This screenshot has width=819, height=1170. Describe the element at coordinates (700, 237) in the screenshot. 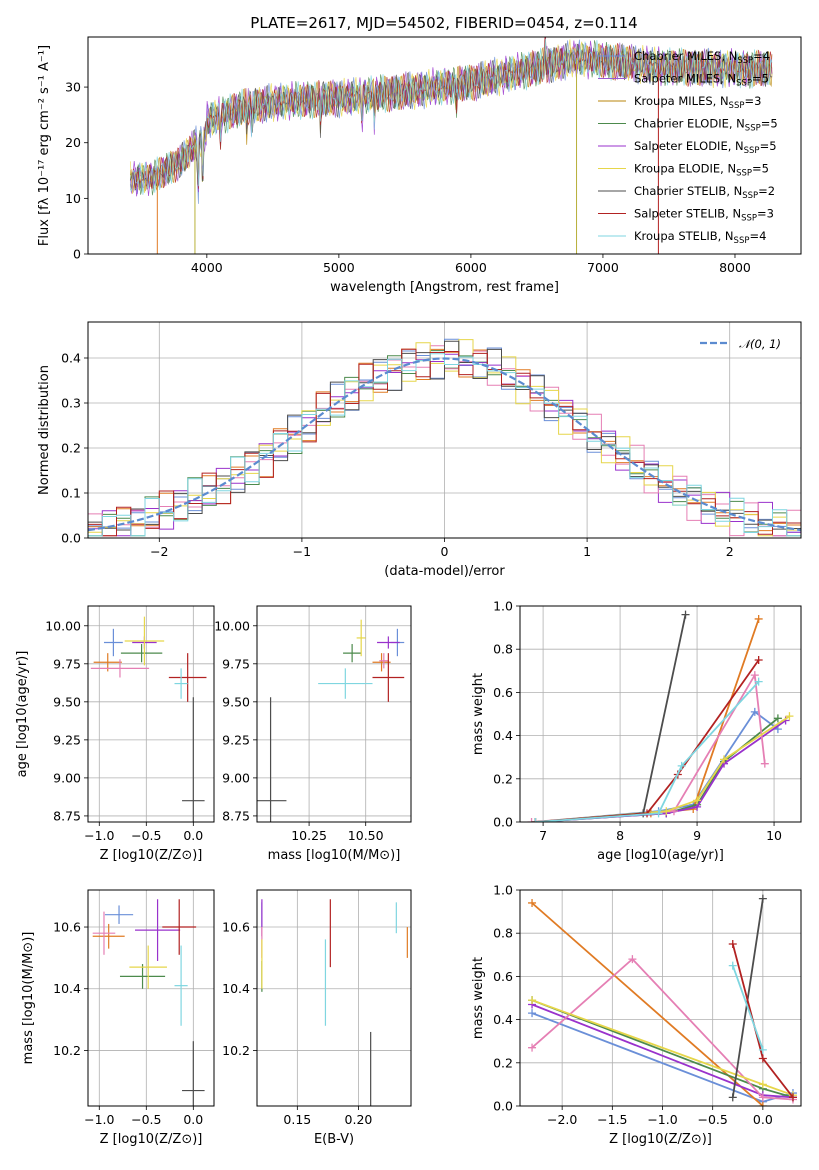

I see `legend-label: Kroupa STELIB, NSSP=4` at that location.